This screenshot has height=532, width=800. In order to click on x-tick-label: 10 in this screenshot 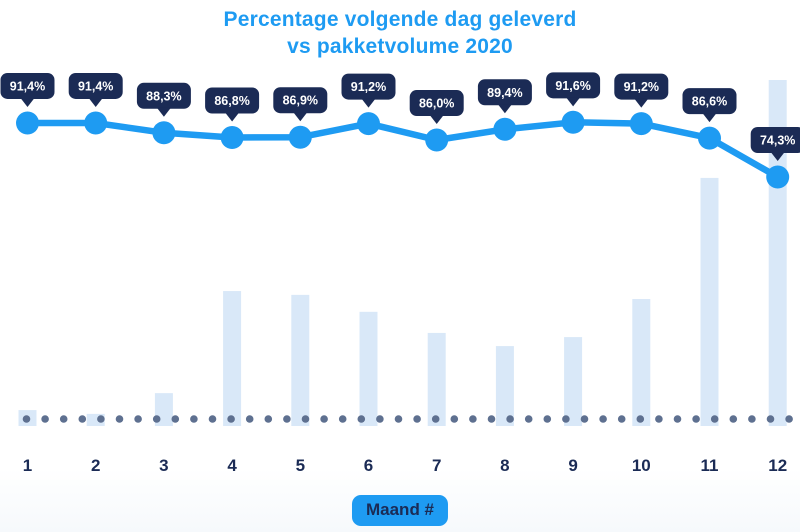, I will do `click(641, 465)`.